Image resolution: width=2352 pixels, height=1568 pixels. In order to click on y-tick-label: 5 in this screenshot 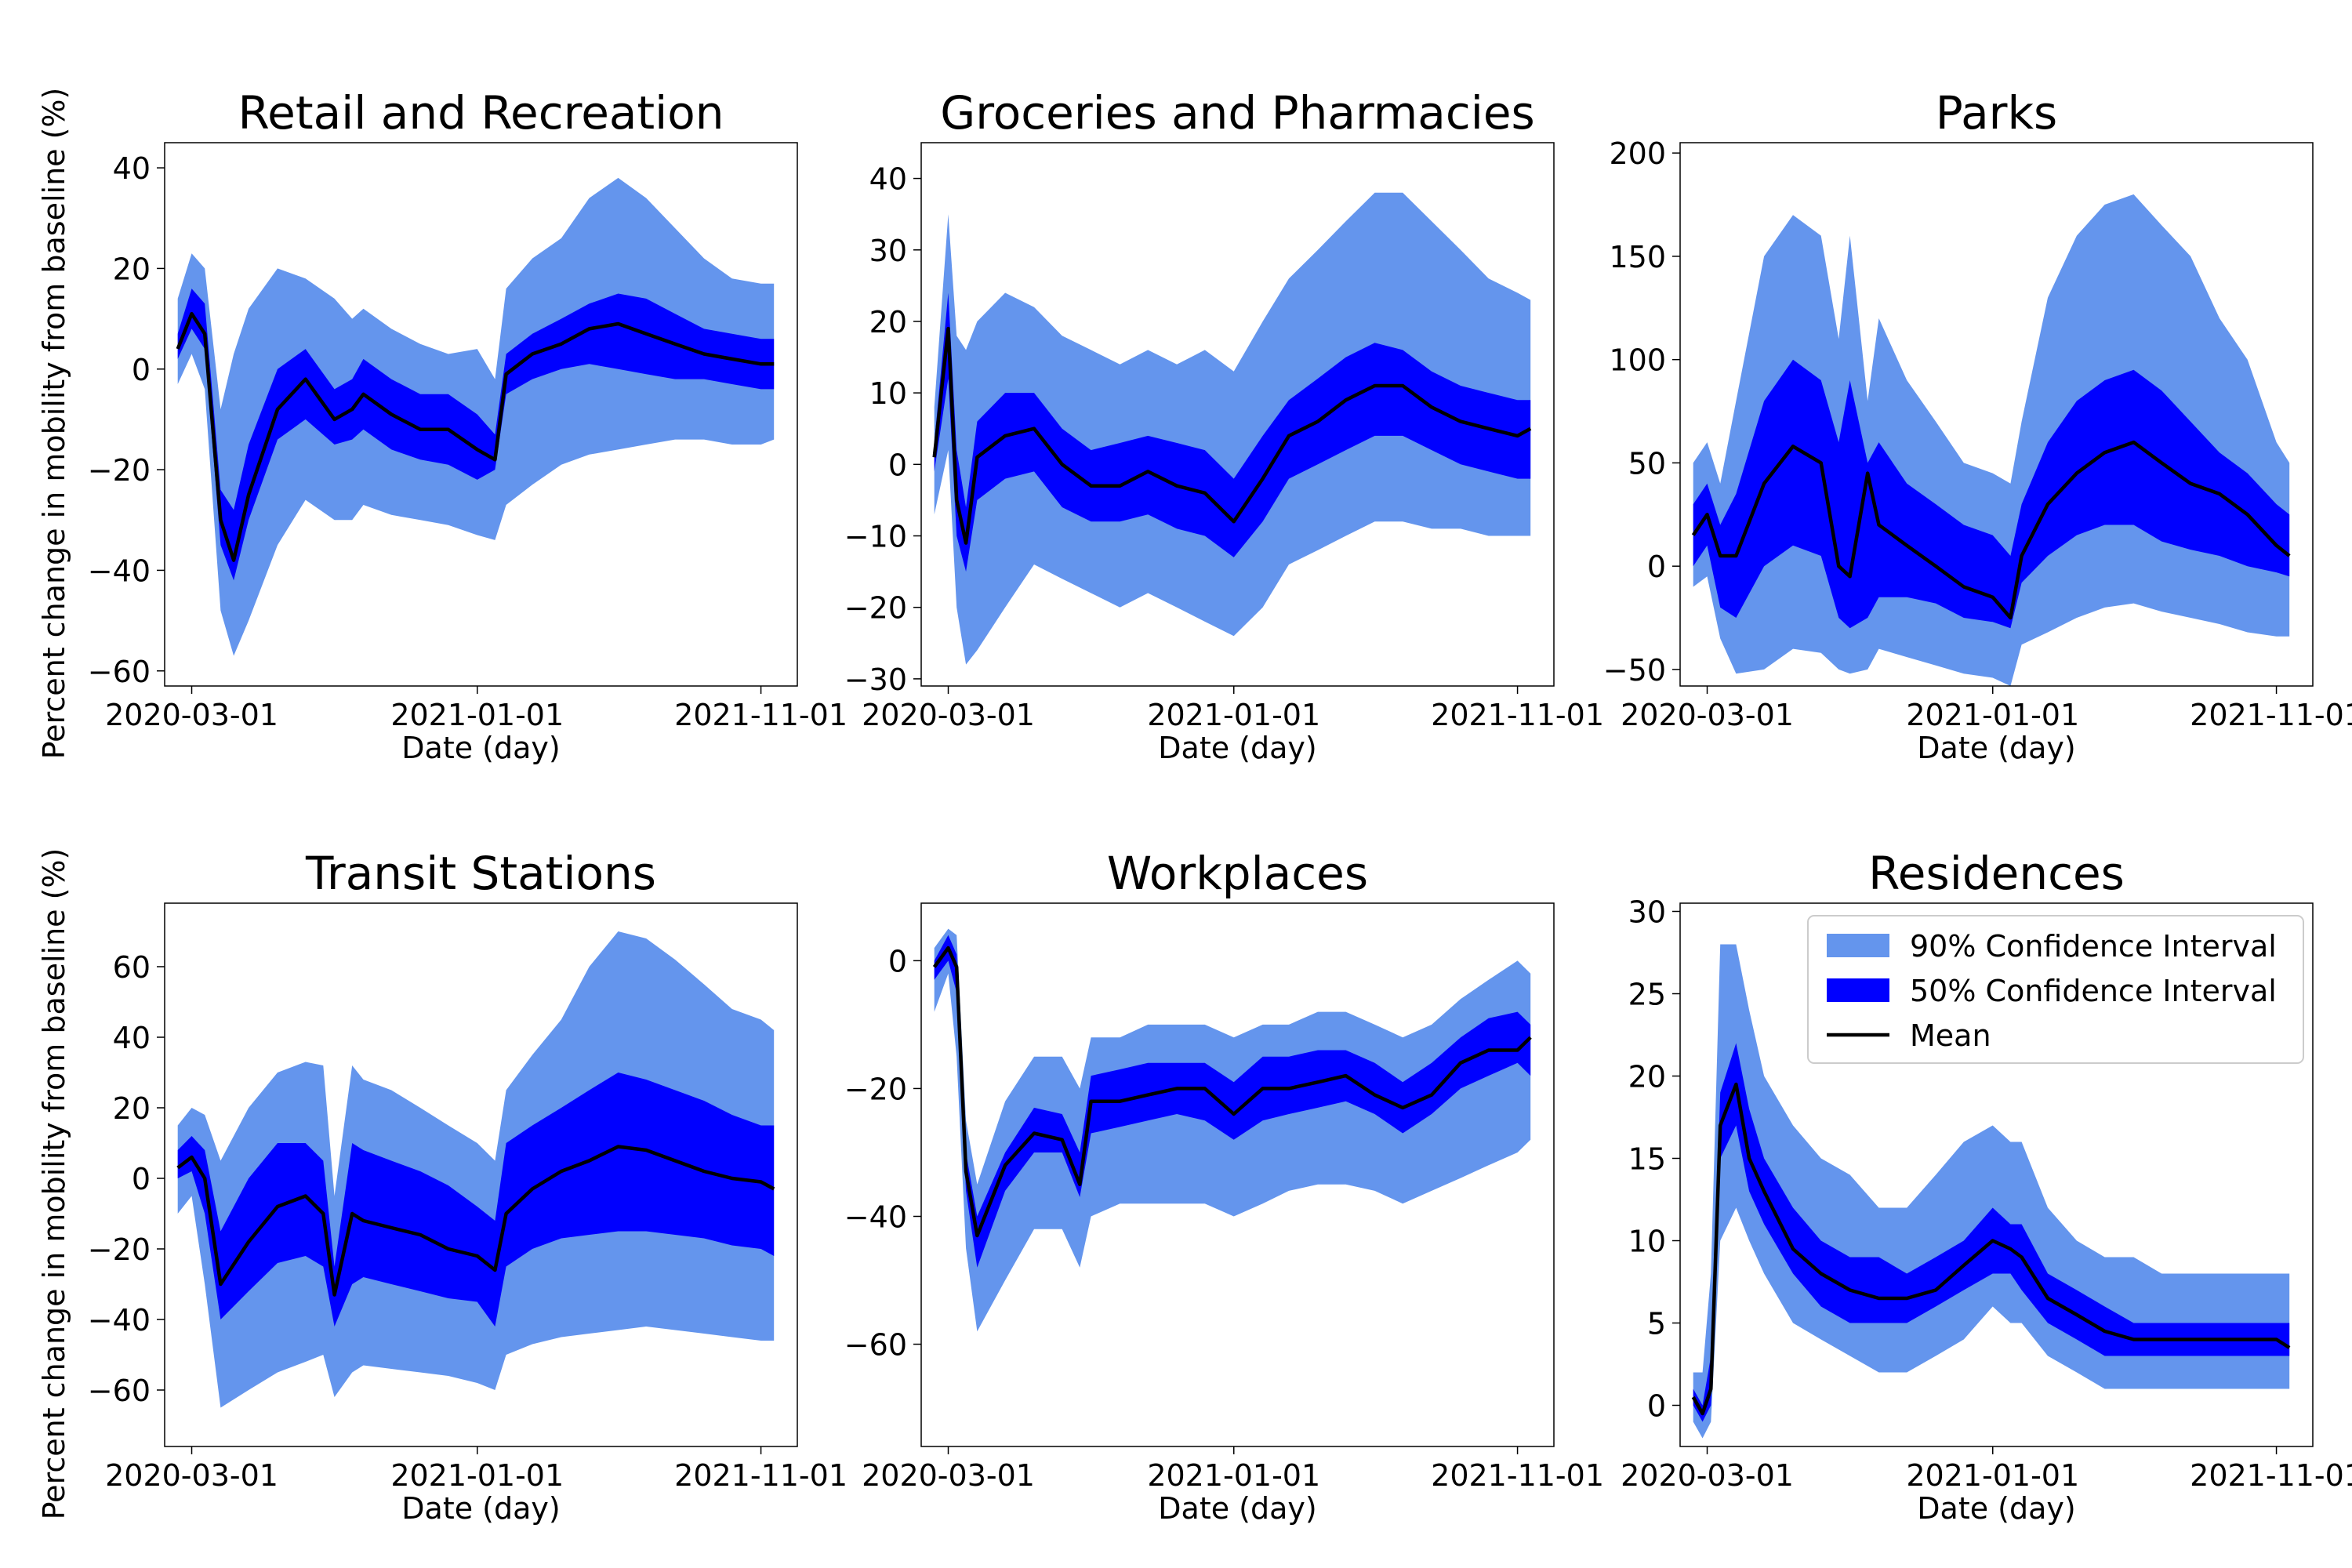, I will do `click(1657, 1324)`.